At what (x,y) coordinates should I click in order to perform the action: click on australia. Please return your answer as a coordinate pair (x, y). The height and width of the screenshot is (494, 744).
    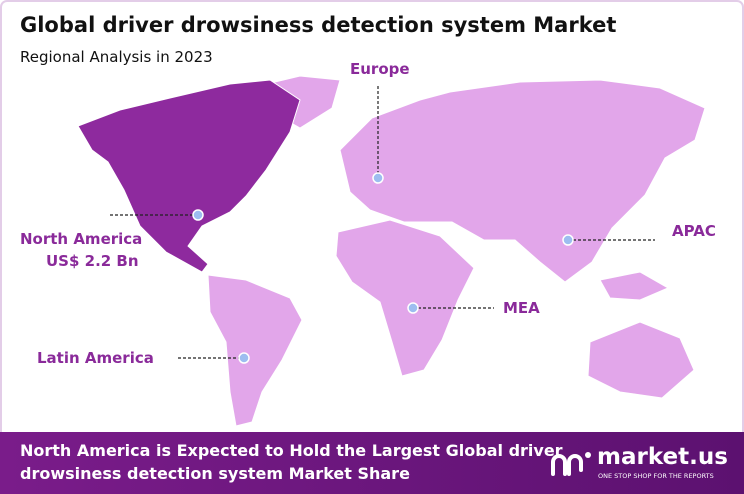
    Looking at the image, I should click on (641, 360).